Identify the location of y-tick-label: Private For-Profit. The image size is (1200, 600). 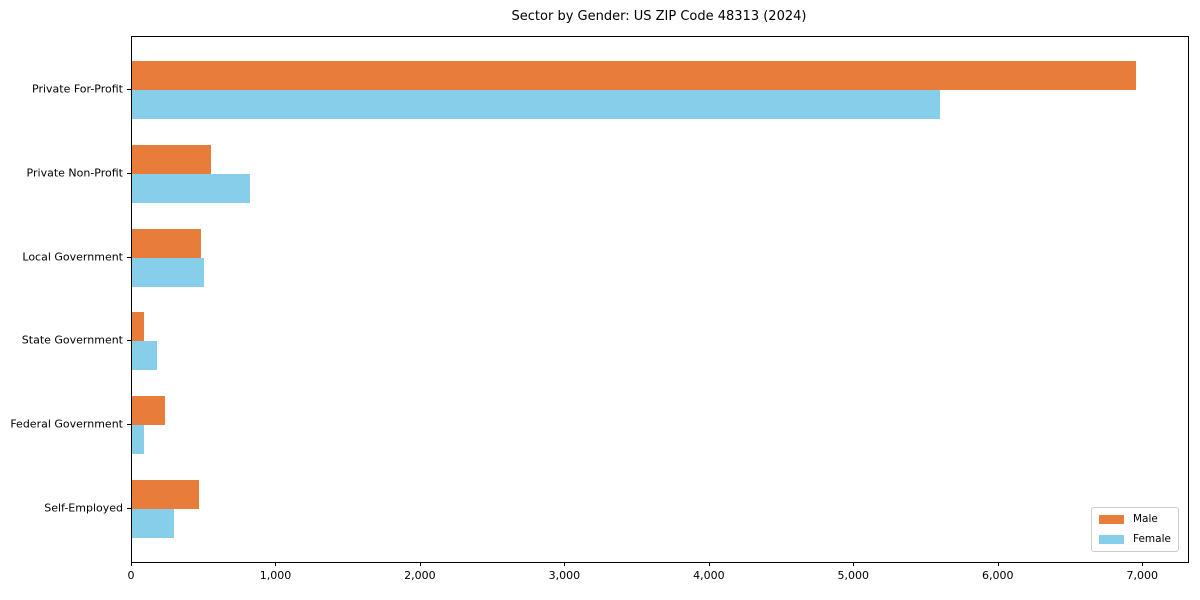
(77, 89).